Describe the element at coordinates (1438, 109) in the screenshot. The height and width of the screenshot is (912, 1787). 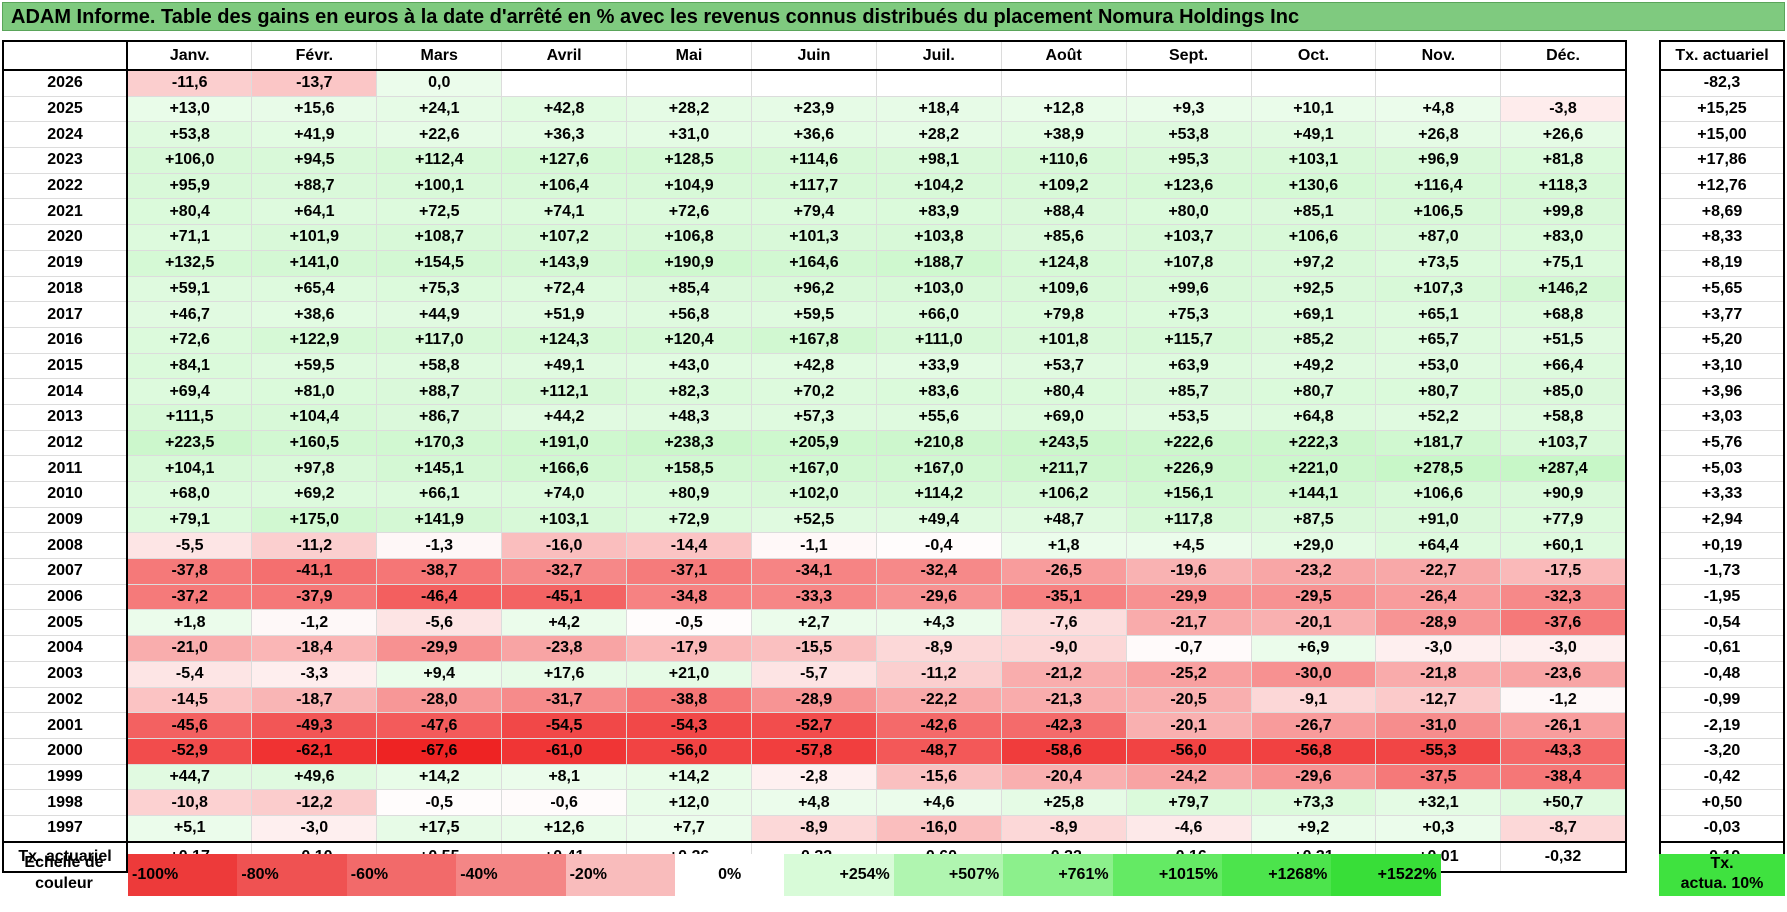
I see `gain-cell: +4,8` at that location.